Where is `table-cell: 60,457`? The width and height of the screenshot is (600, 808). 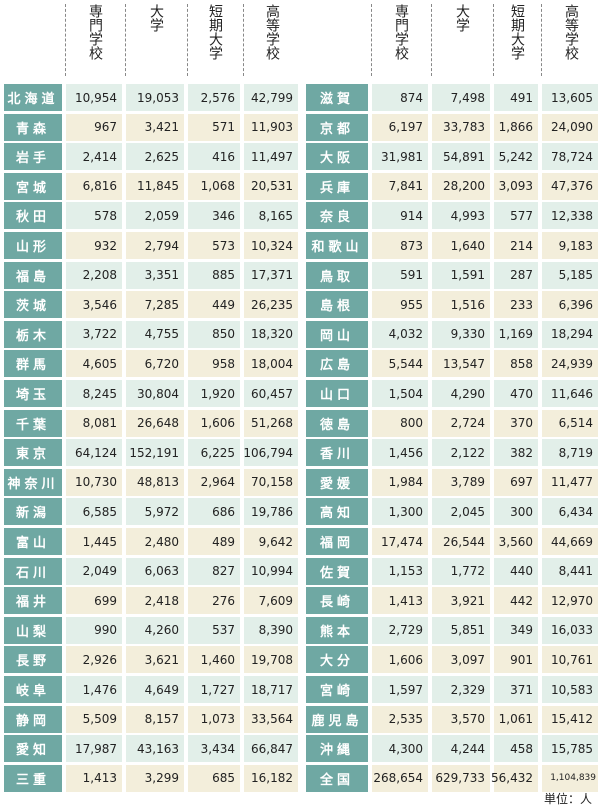 table-cell: 60,457 is located at coordinates (271, 393).